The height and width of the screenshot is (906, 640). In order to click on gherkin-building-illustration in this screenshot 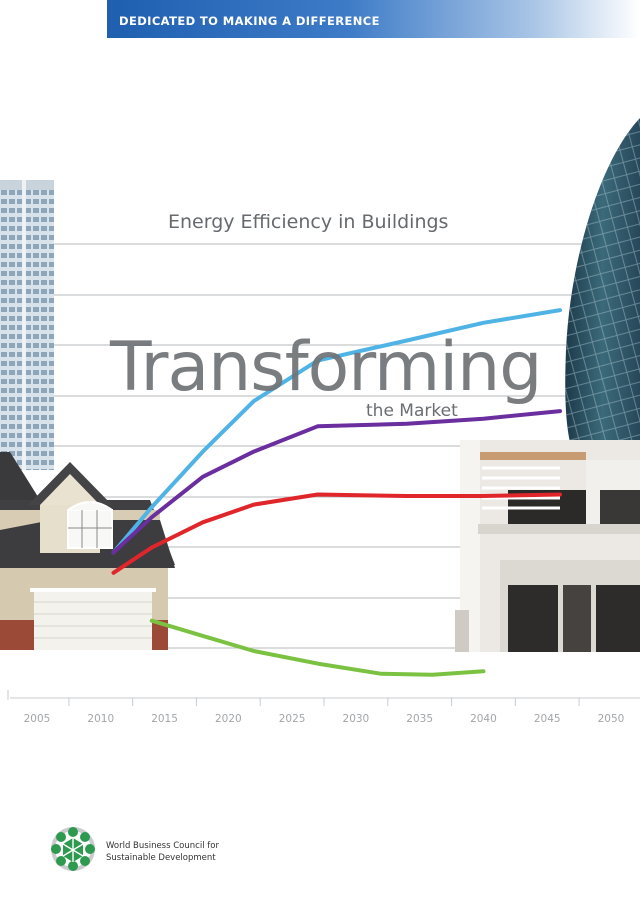, I will do `click(602, 284)`.